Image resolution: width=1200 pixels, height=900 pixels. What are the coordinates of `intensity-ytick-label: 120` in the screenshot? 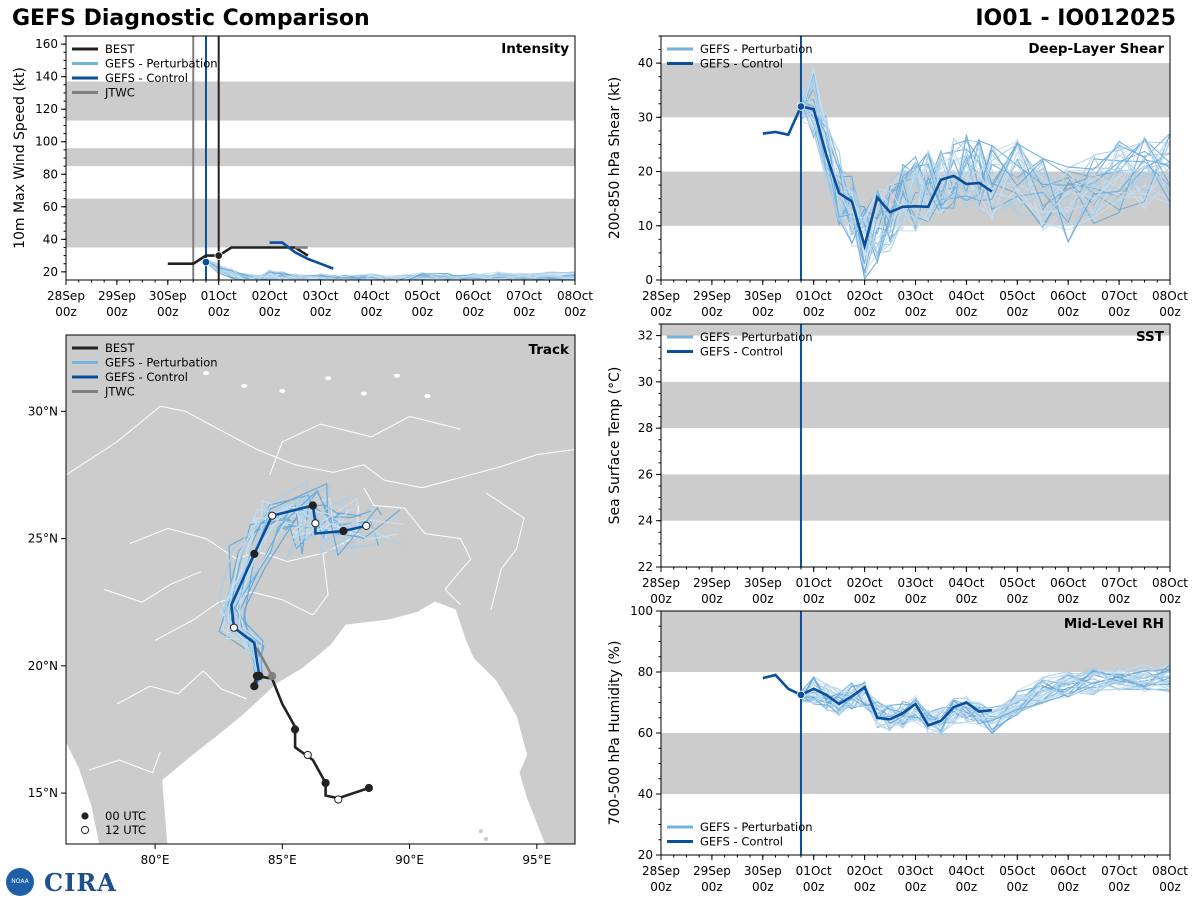 It's located at (46, 109).